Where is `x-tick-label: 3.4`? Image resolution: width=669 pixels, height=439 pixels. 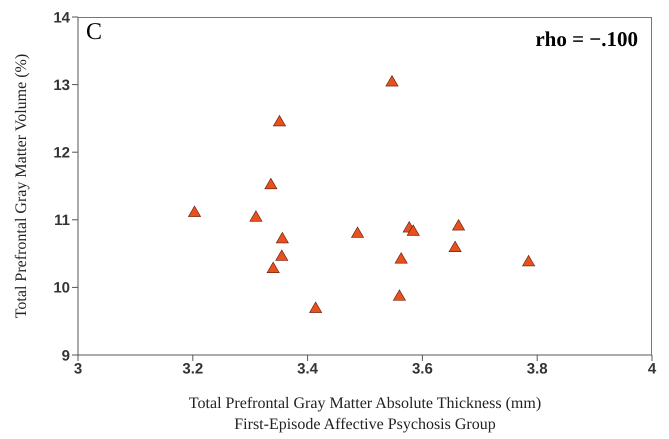 x-tick-label: 3.4 is located at coordinates (308, 369).